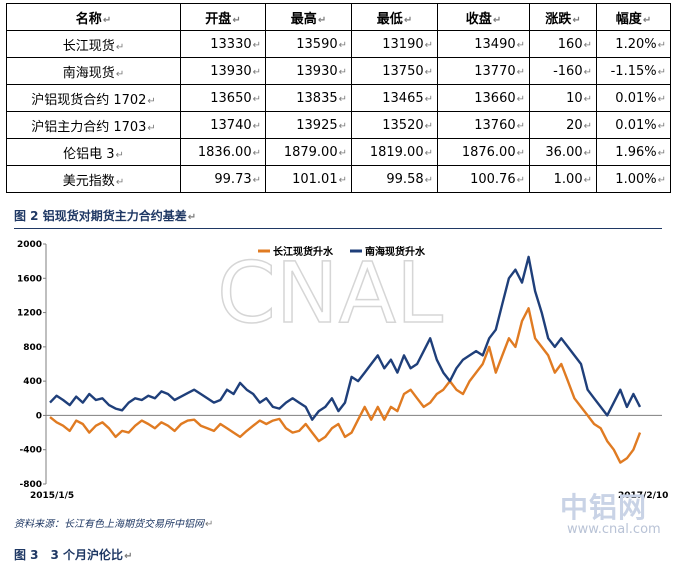 Image resolution: width=693 pixels, height=563 pixels. Describe the element at coordinates (483, 17) in the screenshot. I see `header-close: 收盘↵` at that location.